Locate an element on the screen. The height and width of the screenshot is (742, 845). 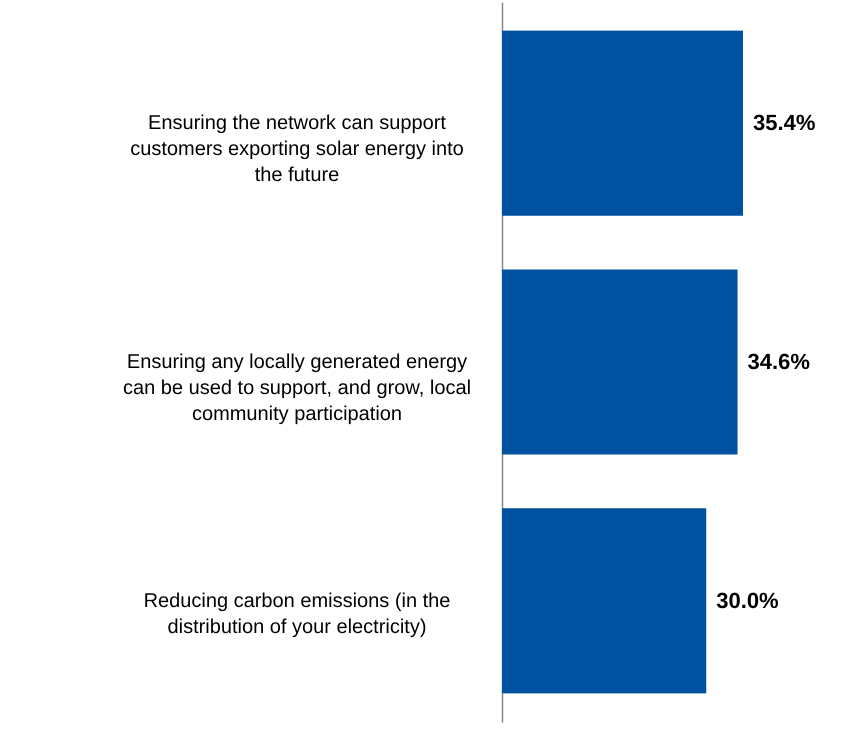
y-tick-label: Reducing carbon emissions (in the distribution of your electricity) is located at coordinates (297, 614).